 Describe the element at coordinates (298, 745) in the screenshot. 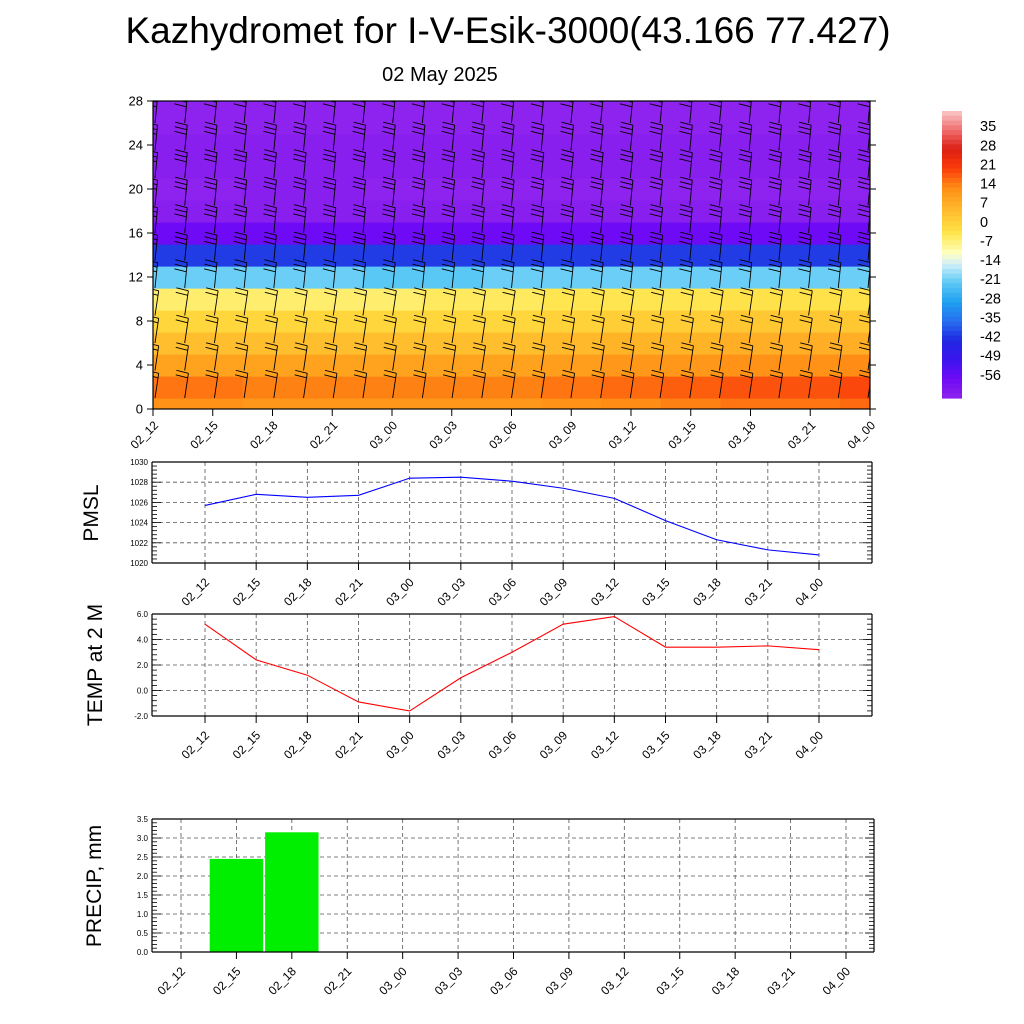

I see `x-tick-label: 02_18` at that location.